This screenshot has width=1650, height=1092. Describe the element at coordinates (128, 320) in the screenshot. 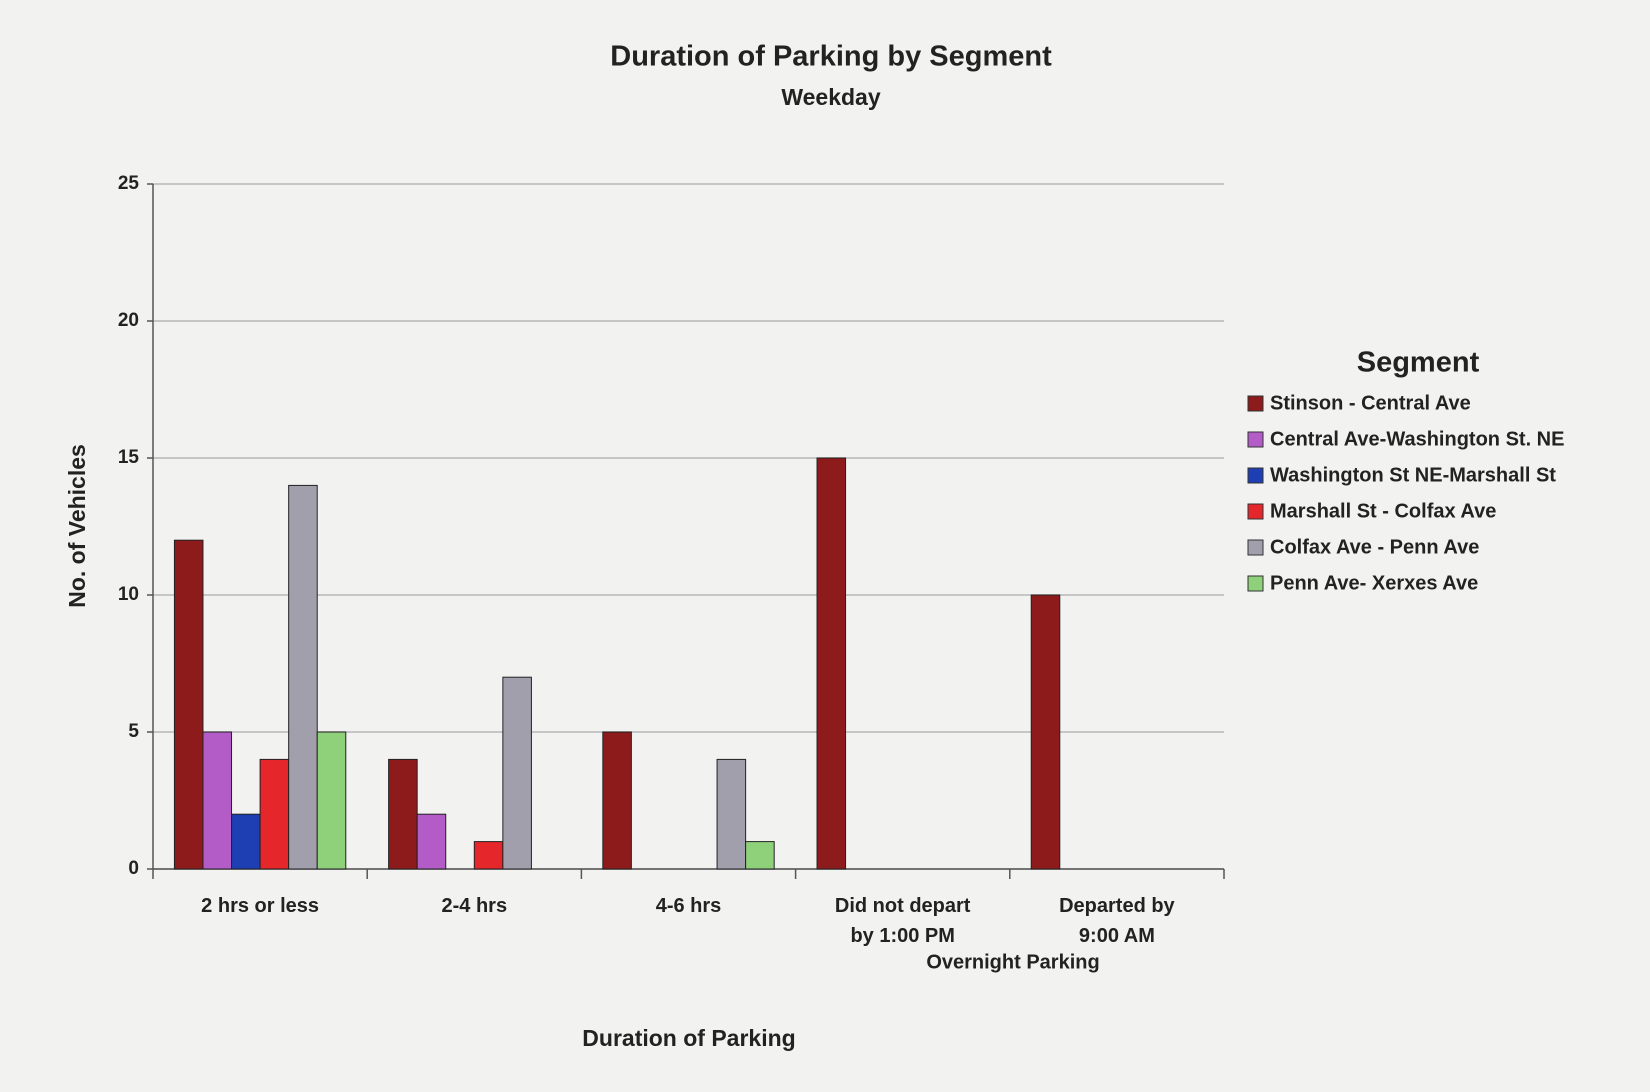

I see `y-tick-label: 20` at that location.